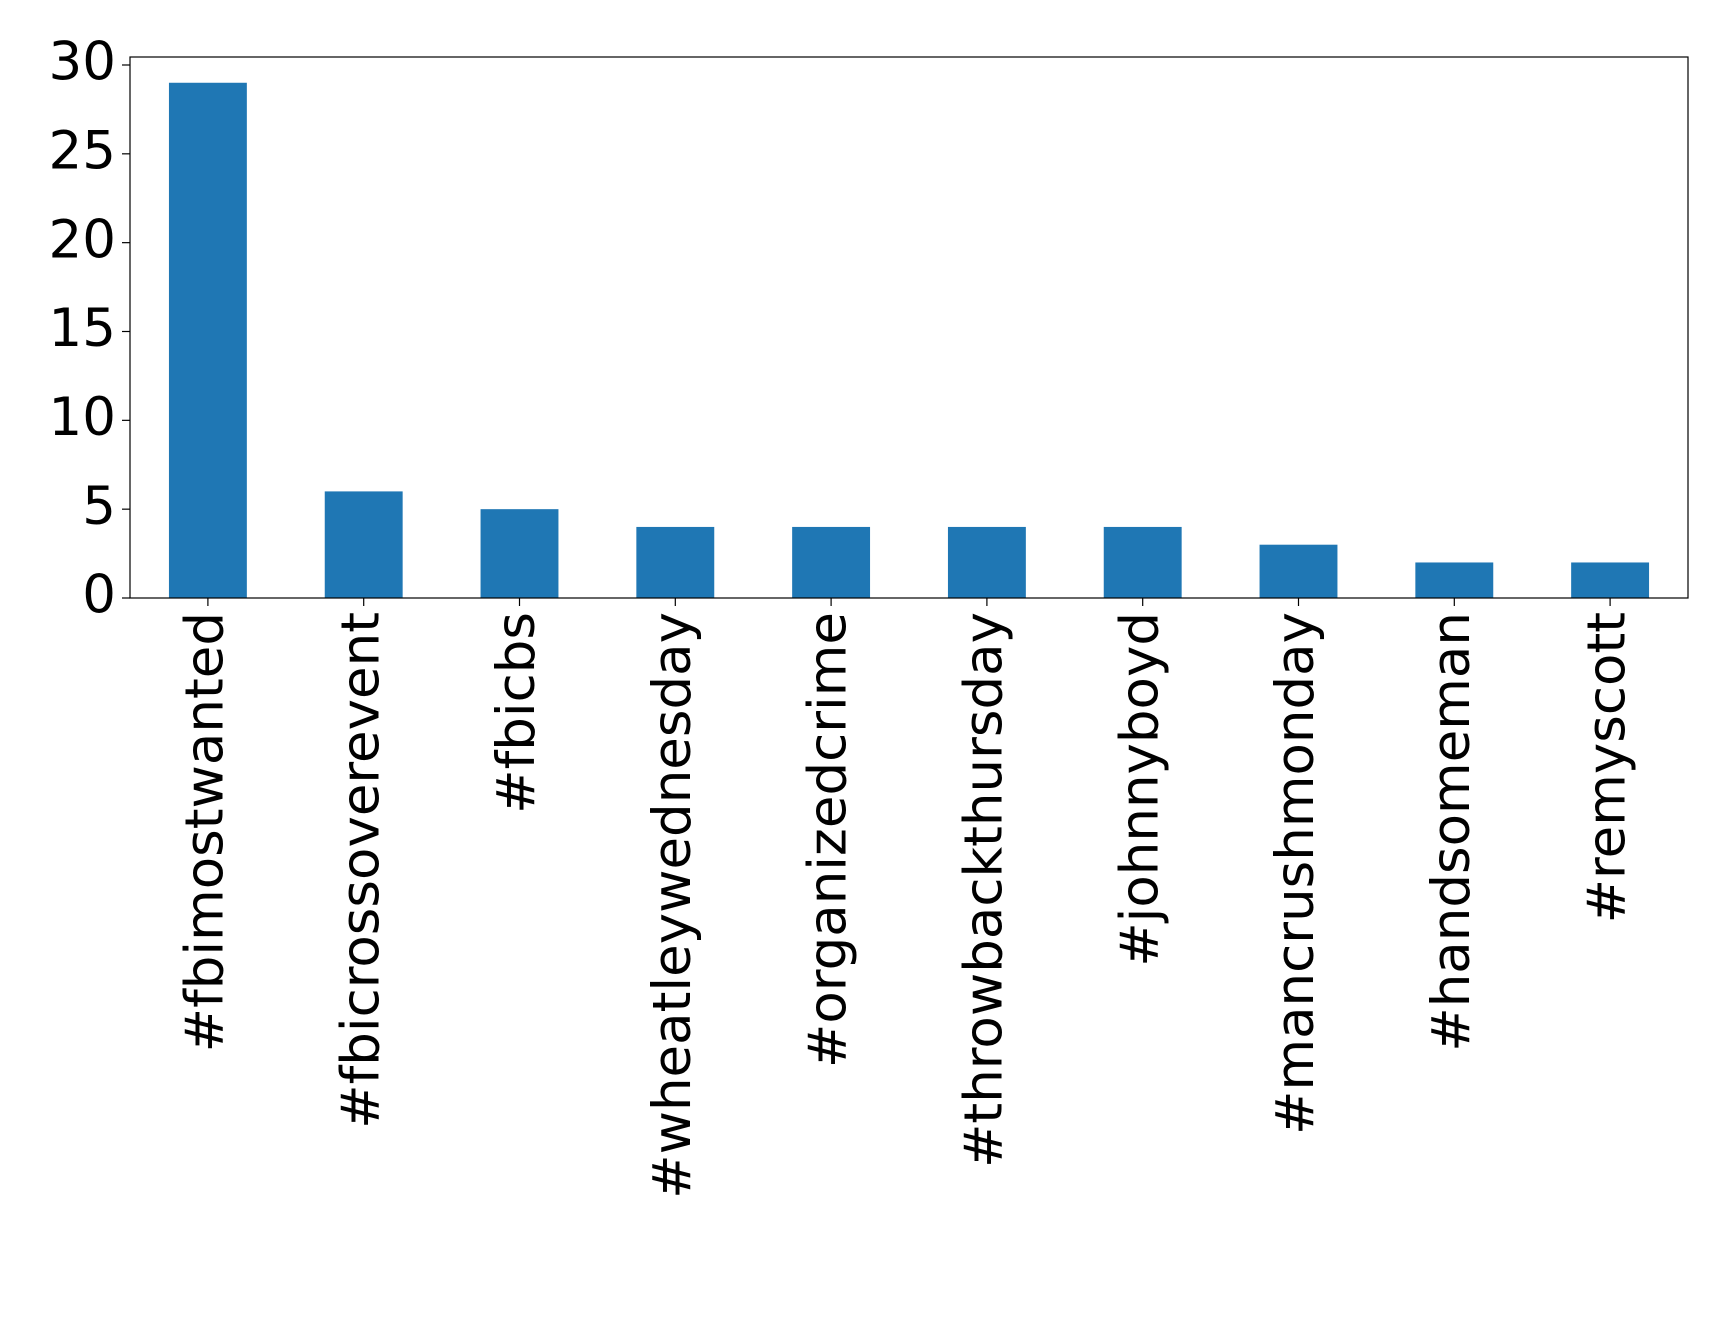  I want to click on y-tick-label: 30, so click(82, 62).